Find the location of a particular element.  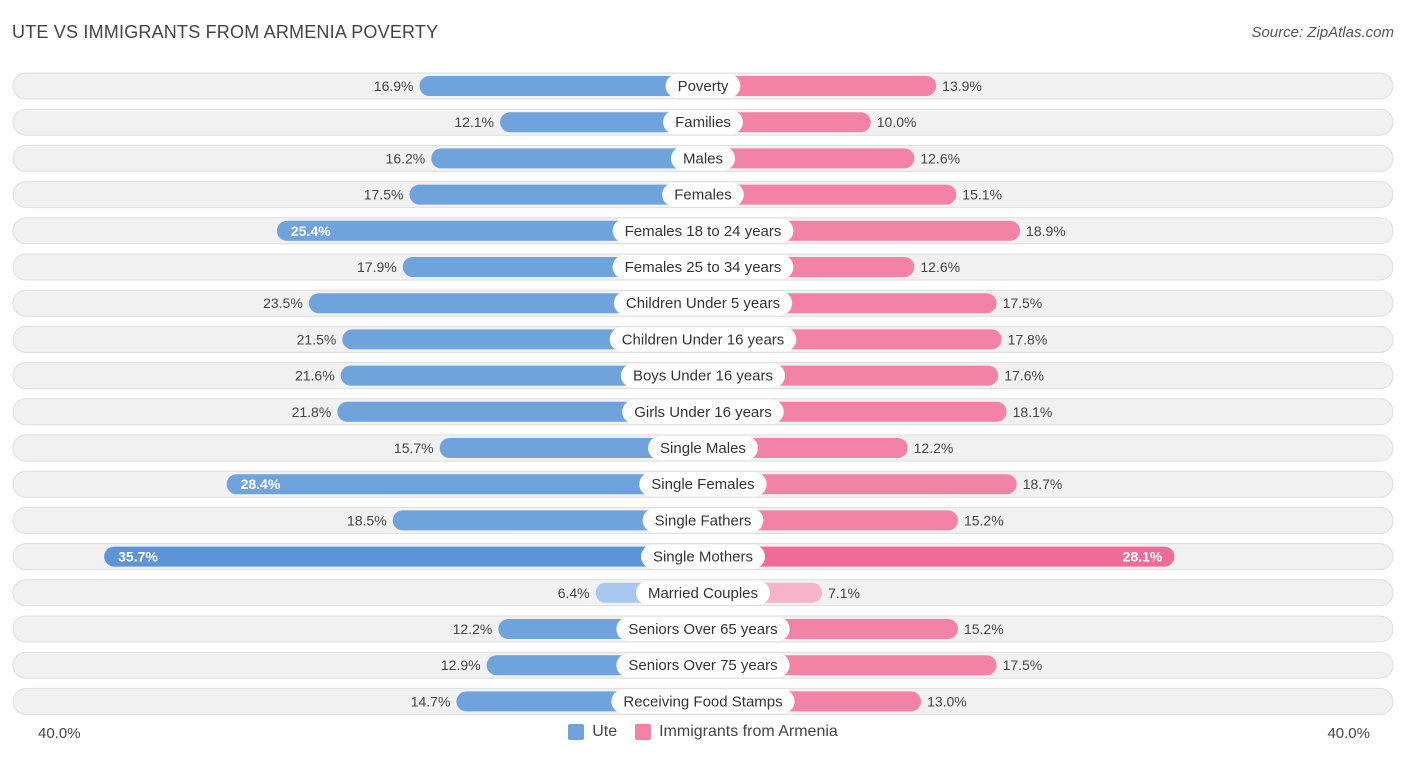

category-label-poverty: Poverty is located at coordinates (703, 86).